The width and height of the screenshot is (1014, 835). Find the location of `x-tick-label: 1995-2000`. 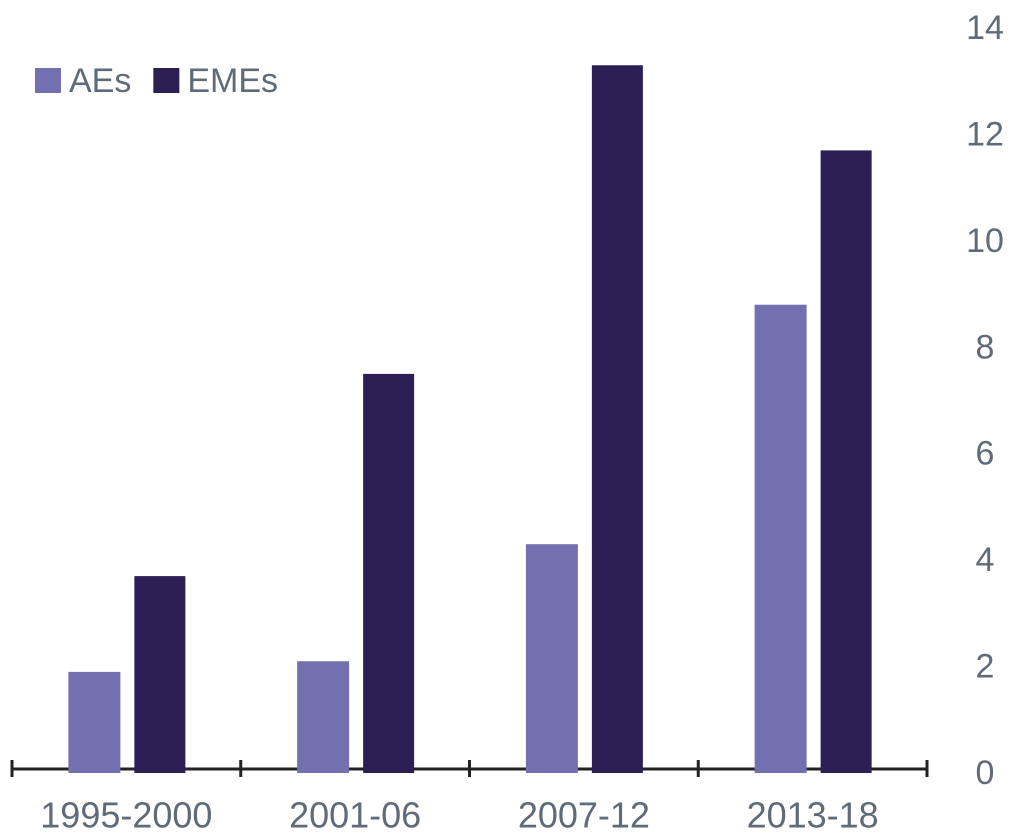

x-tick-label: 1995-2000 is located at coordinates (126, 815).